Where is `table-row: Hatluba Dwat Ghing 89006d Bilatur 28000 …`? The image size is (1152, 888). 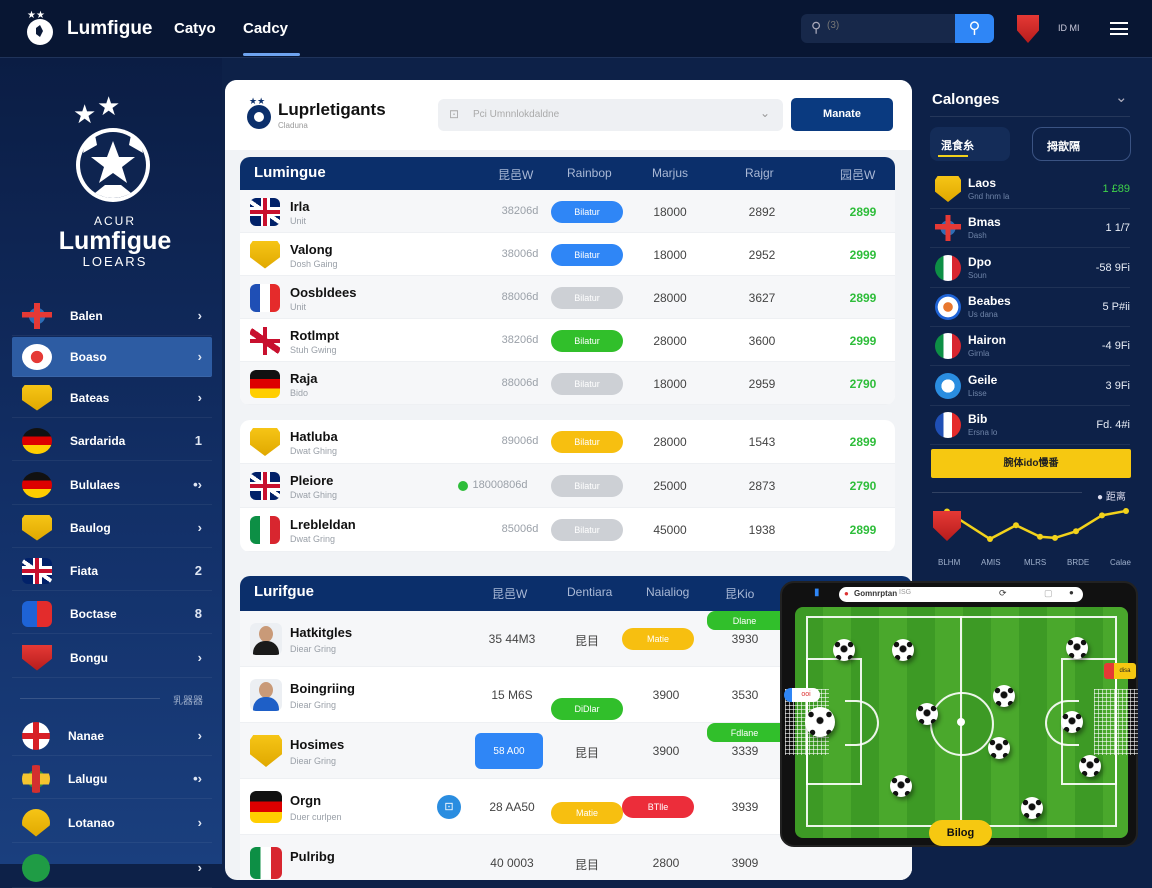
table-row: Hatluba Dwat Ghing 89006d Bilatur 28000 … is located at coordinates (567, 442).